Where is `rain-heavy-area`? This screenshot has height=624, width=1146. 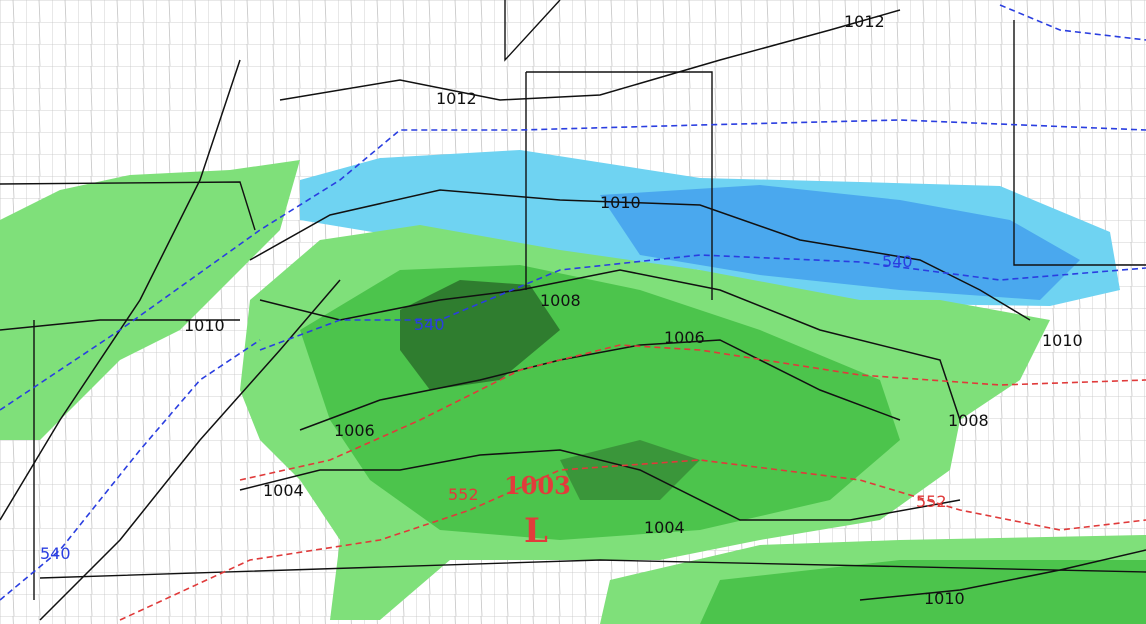
rain-heavy-area is located at coordinates (480, 335).